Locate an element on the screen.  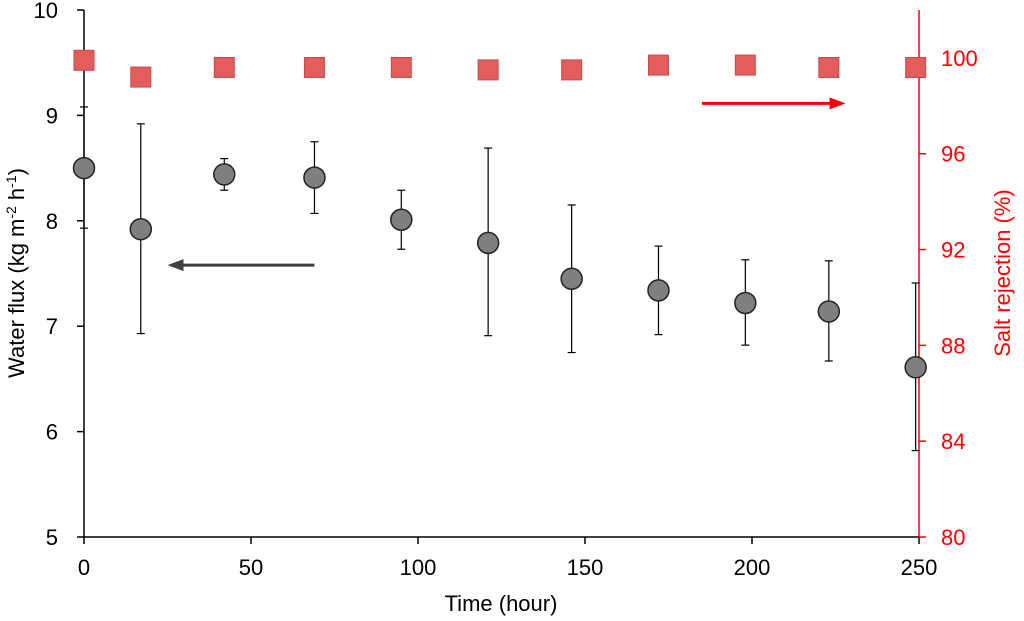
left-y-tick-label: 10 is located at coordinates (46, 11).